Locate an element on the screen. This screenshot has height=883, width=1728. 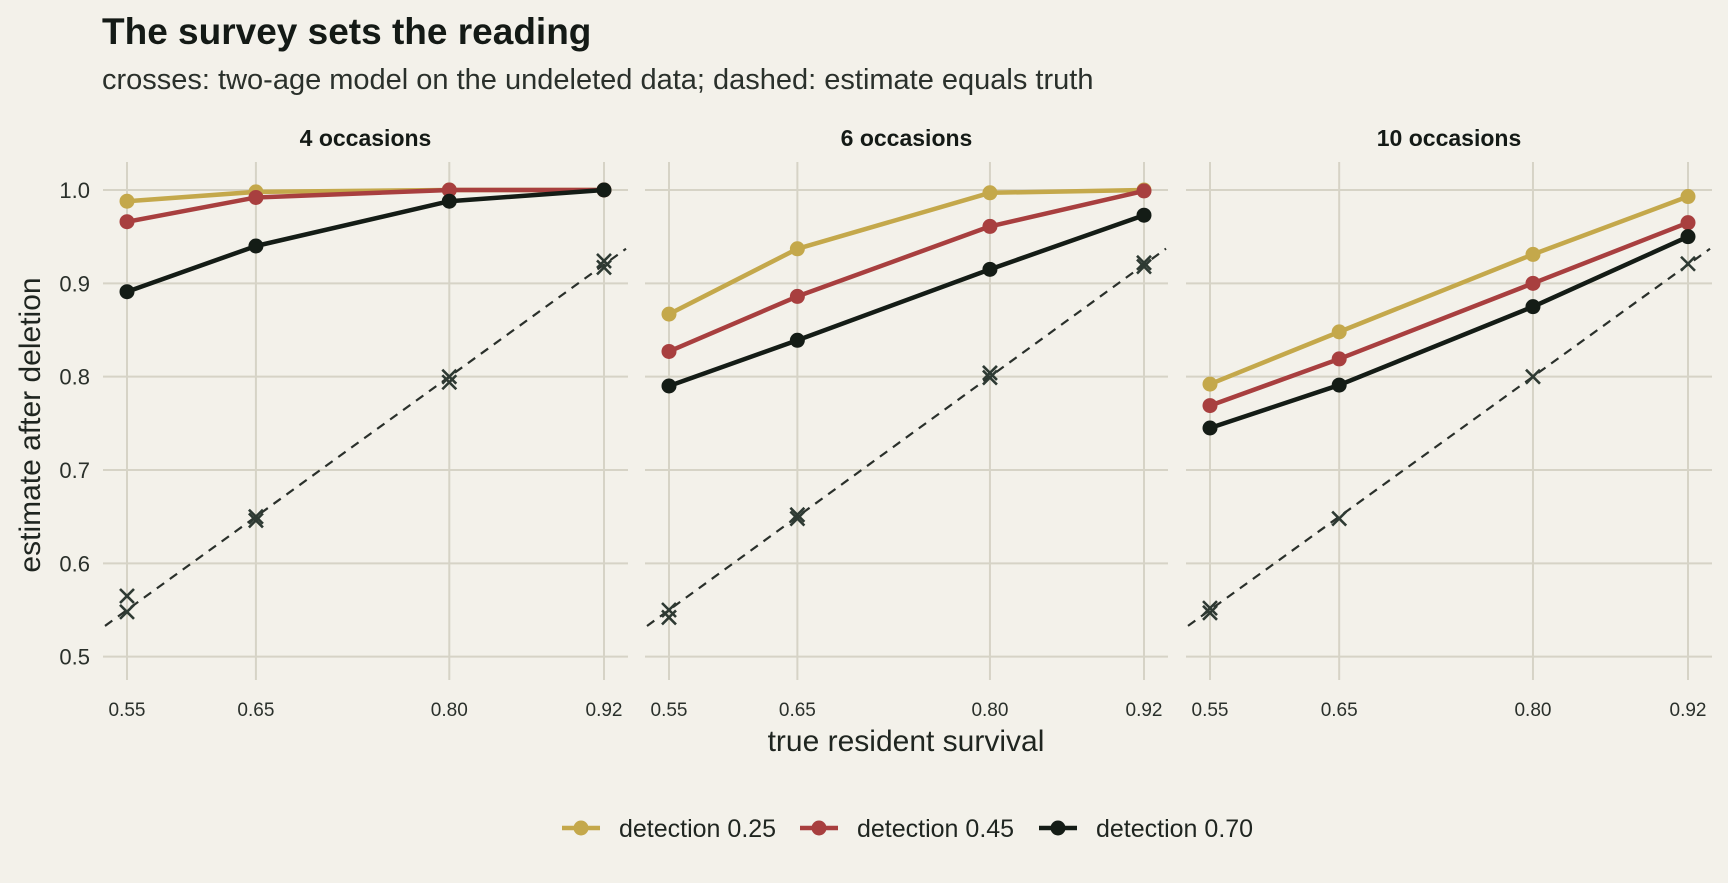
y-tick-label: 0.5 is located at coordinates (74, 657).